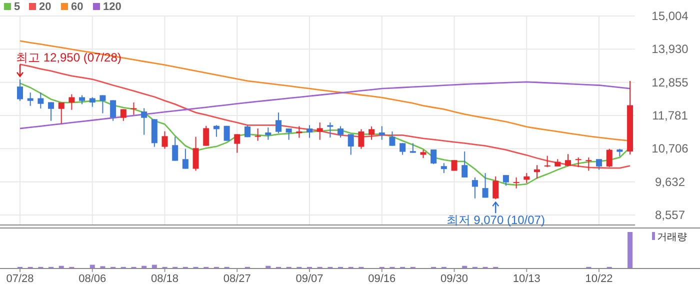 This screenshot has width=700, height=289. What do you see at coordinates (670, 115) in the screenshot?
I see `y-tick-label: 11,781` at bounding box center [670, 115].